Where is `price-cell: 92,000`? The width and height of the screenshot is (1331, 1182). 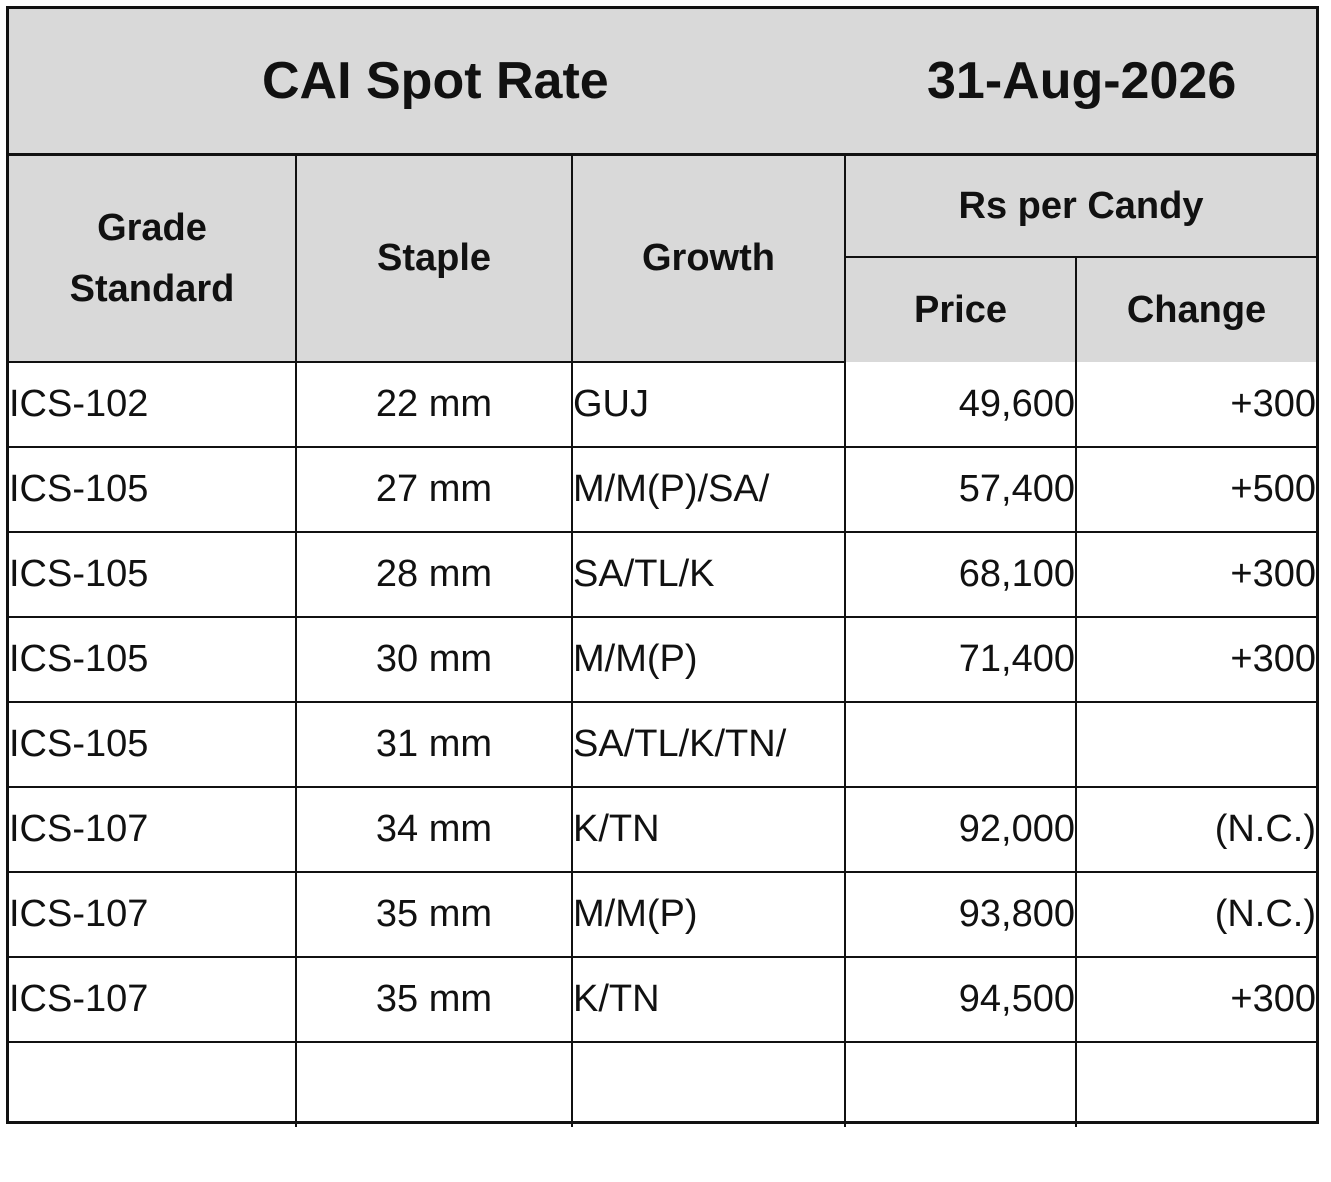 price-cell: 92,000 is located at coordinates (960, 829).